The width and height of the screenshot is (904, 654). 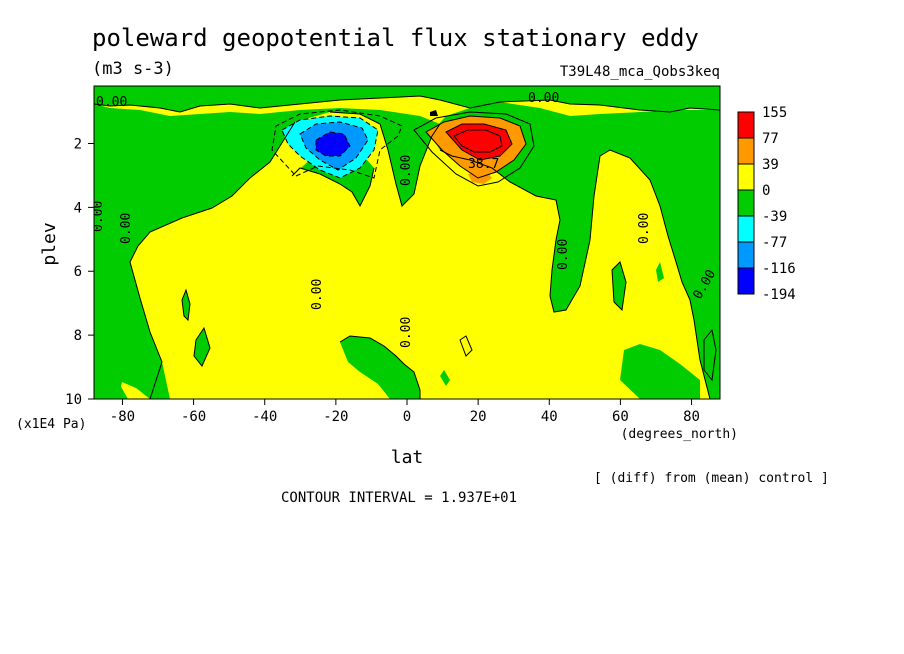 What do you see at coordinates (407, 457) in the screenshot?
I see `x-axis-label: lat` at bounding box center [407, 457].